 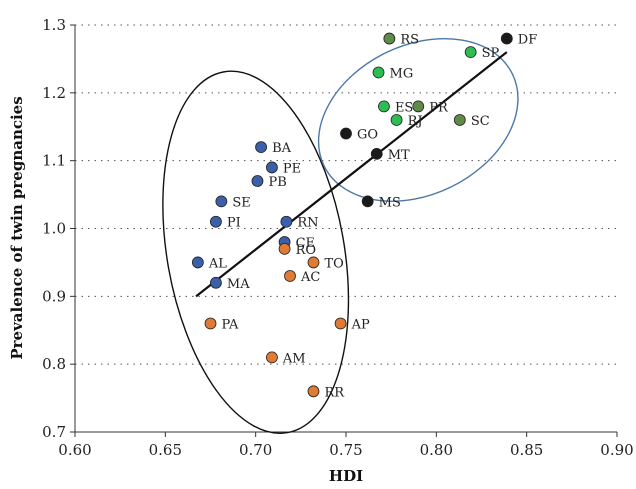 What do you see at coordinates (470, 52) in the screenshot?
I see `data-point-sp` at bounding box center [470, 52].